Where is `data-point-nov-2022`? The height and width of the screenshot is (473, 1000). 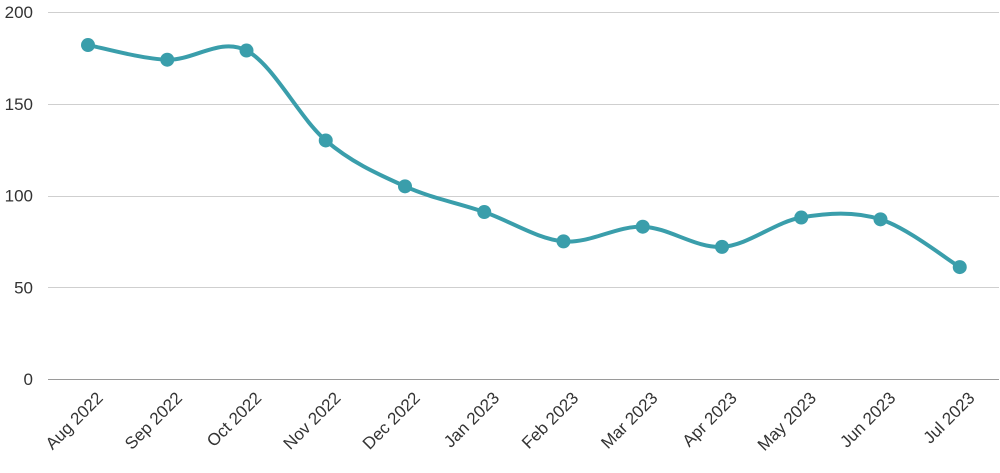
data-point-nov-2022 is located at coordinates (325, 140).